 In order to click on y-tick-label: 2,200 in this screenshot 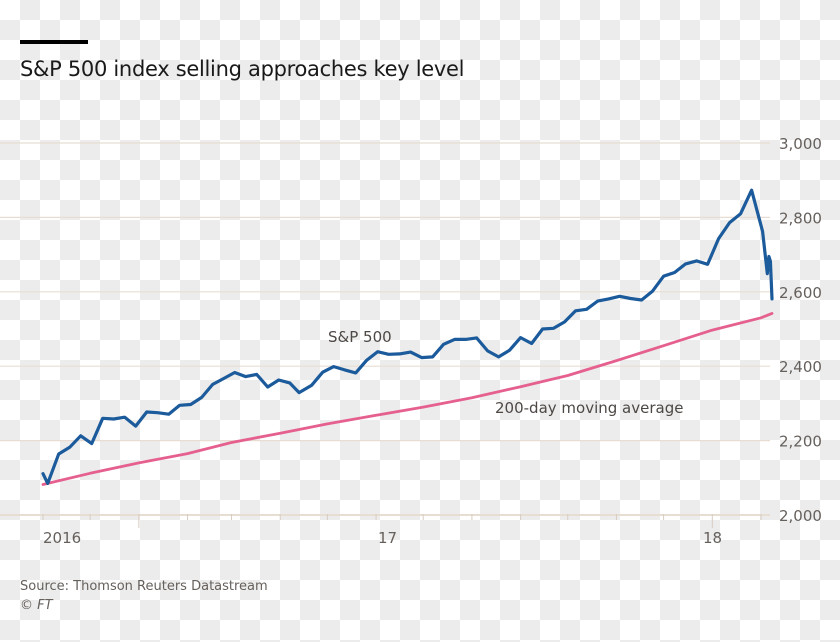, I will do `click(800, 442)`.